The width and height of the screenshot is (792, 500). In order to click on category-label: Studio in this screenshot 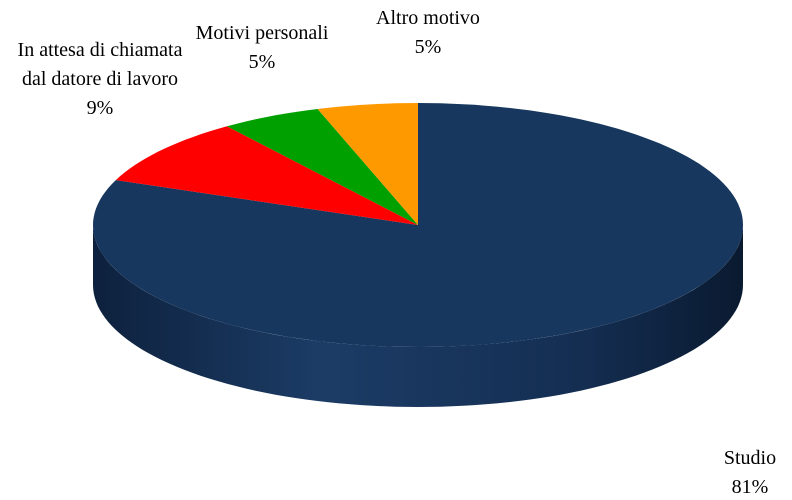, I will do `click(750, 458)`.